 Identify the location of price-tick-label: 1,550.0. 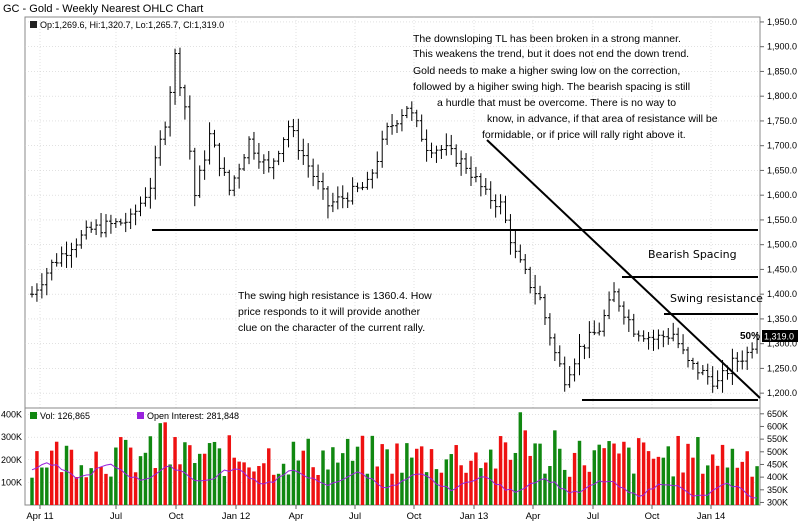
(782, 220).